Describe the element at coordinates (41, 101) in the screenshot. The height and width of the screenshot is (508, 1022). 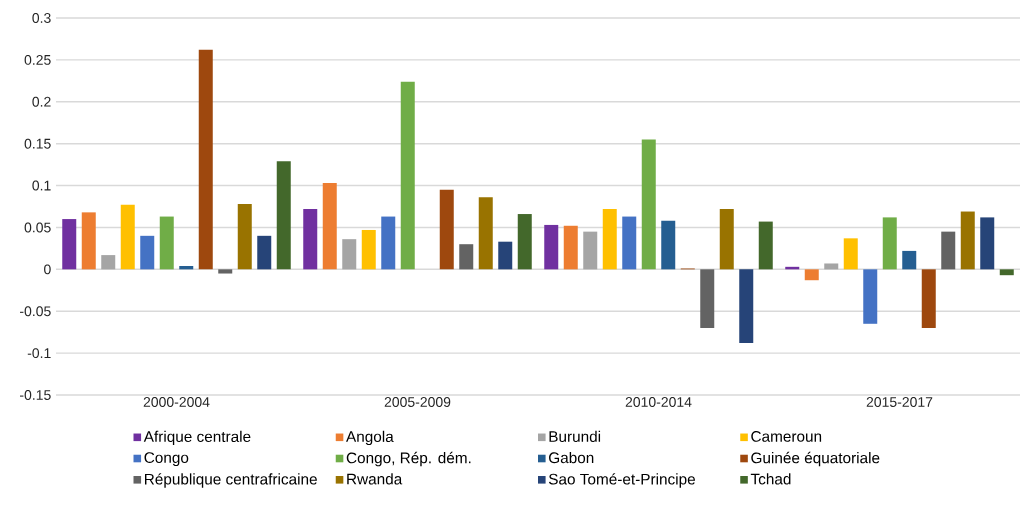
I see `y-tick-label: 0.2` at that location.